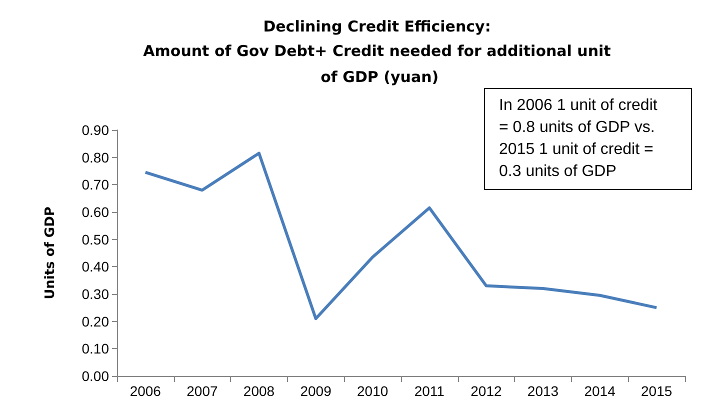 The image size is (706, 417). What do you see at coordinates (96, 294) in the screenshot?
I see `y-tick-label: 0.30` at bounding box center [96, 294].